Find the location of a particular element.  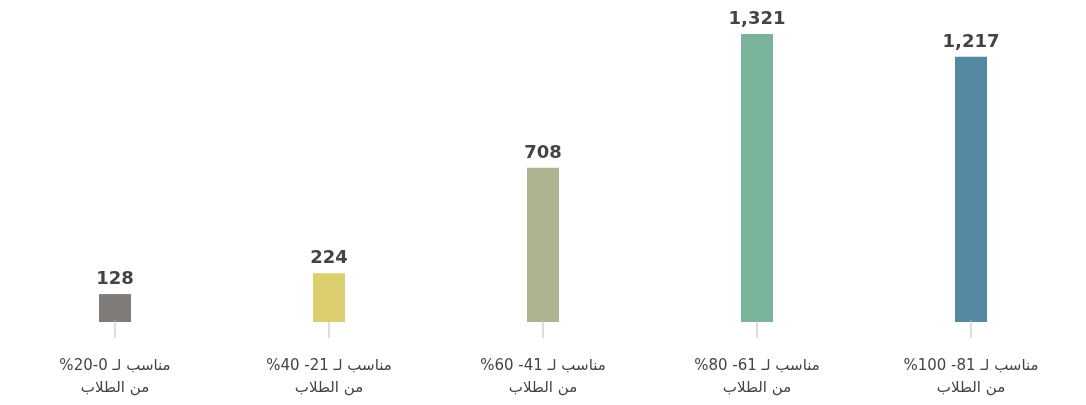

x-tick-label: مناسب لـ 61- 80% من الطلاب is located at coordinates (757, 376).